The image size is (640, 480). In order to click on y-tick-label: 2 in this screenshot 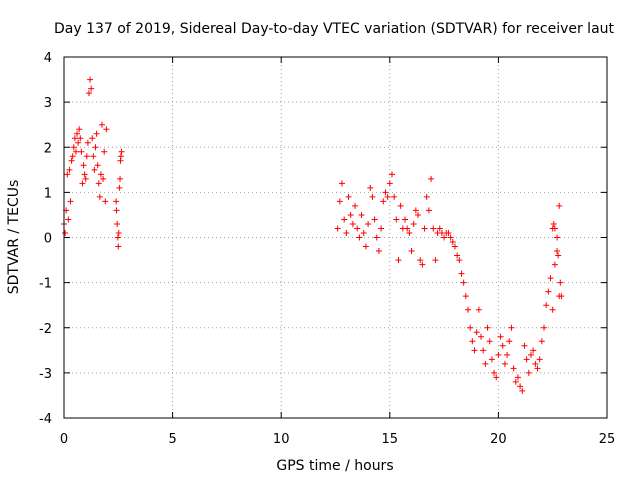, I will do `click(48, 148)`.